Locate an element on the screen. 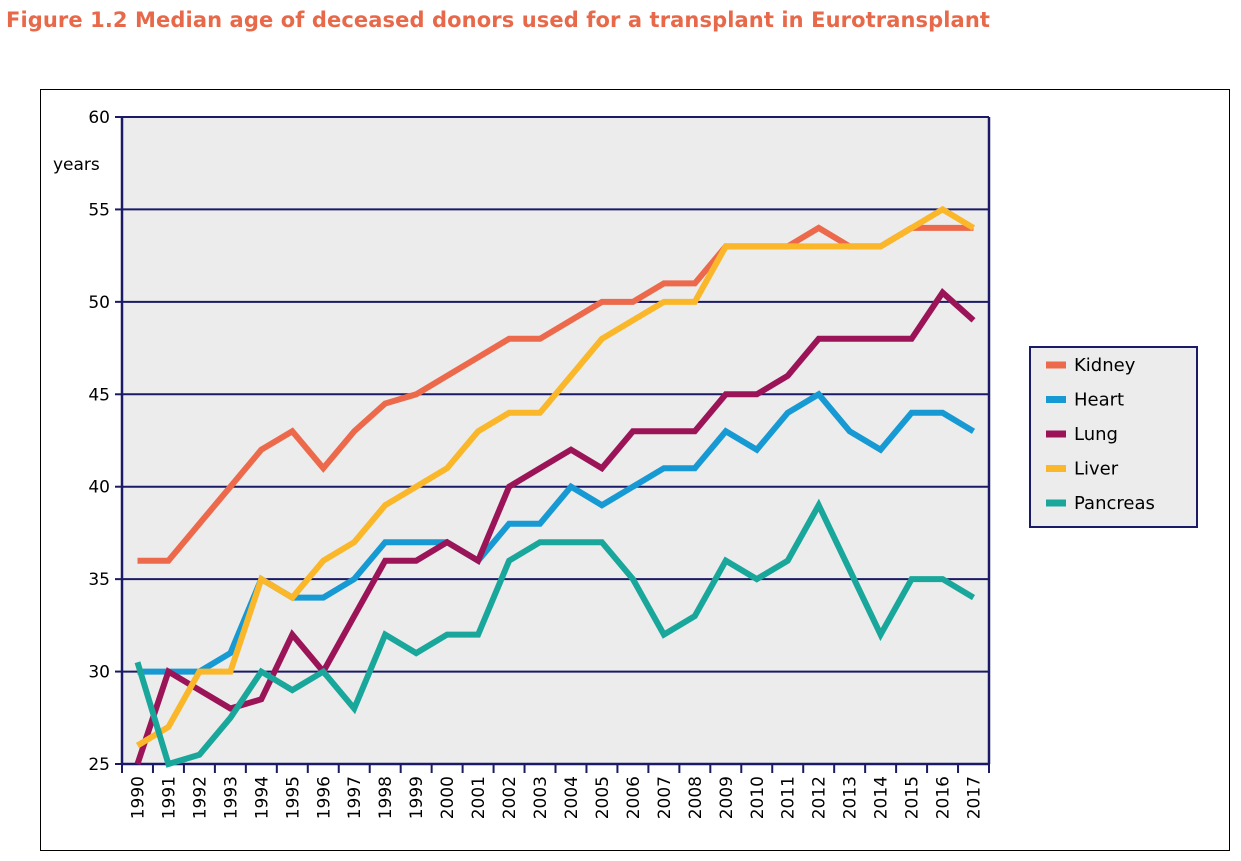 The image size is (1241, 861). x-tick-label-2002: 2002 is located at coordinates (510, 797).